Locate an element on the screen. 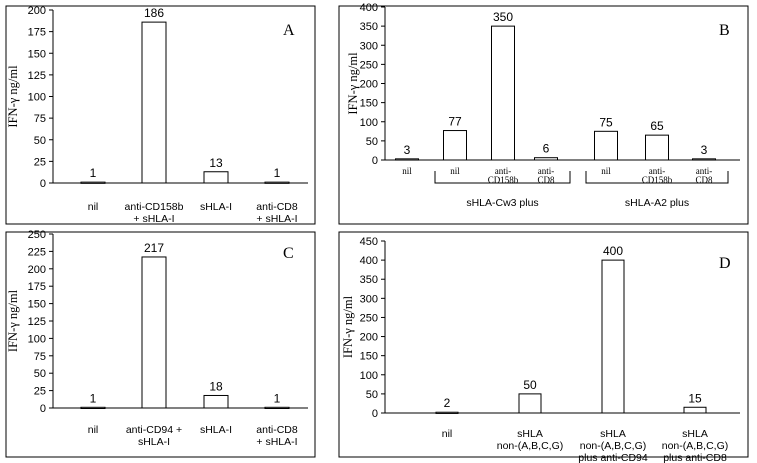 The image size is (757, 463). data-label: 15 is located at coordinates (695, 398).